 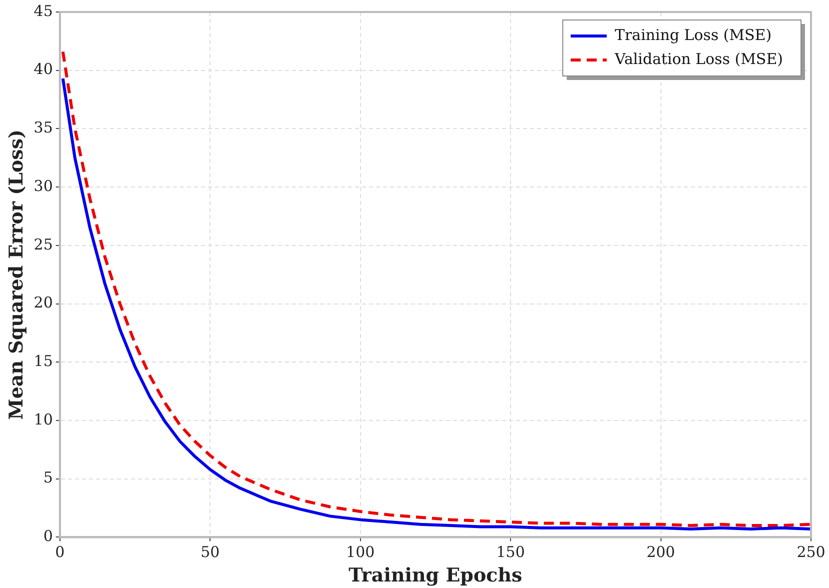 I want to click on legend-label: Training Loss (MSE), so click(x=693, y=35).